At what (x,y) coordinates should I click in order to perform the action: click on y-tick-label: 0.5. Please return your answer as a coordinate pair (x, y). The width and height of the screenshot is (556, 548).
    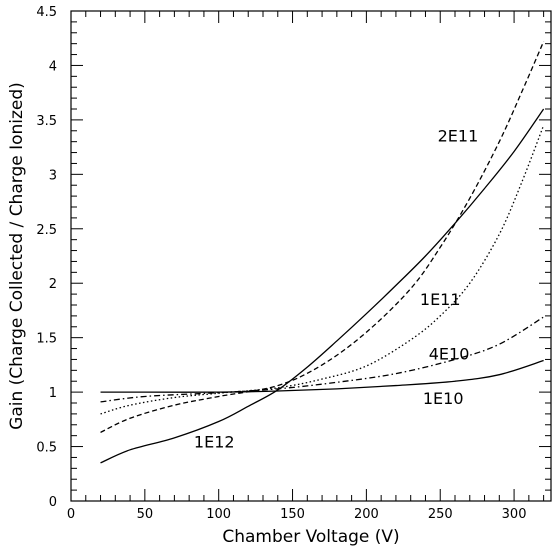
    Looking at the image, I should click on (46, 448).